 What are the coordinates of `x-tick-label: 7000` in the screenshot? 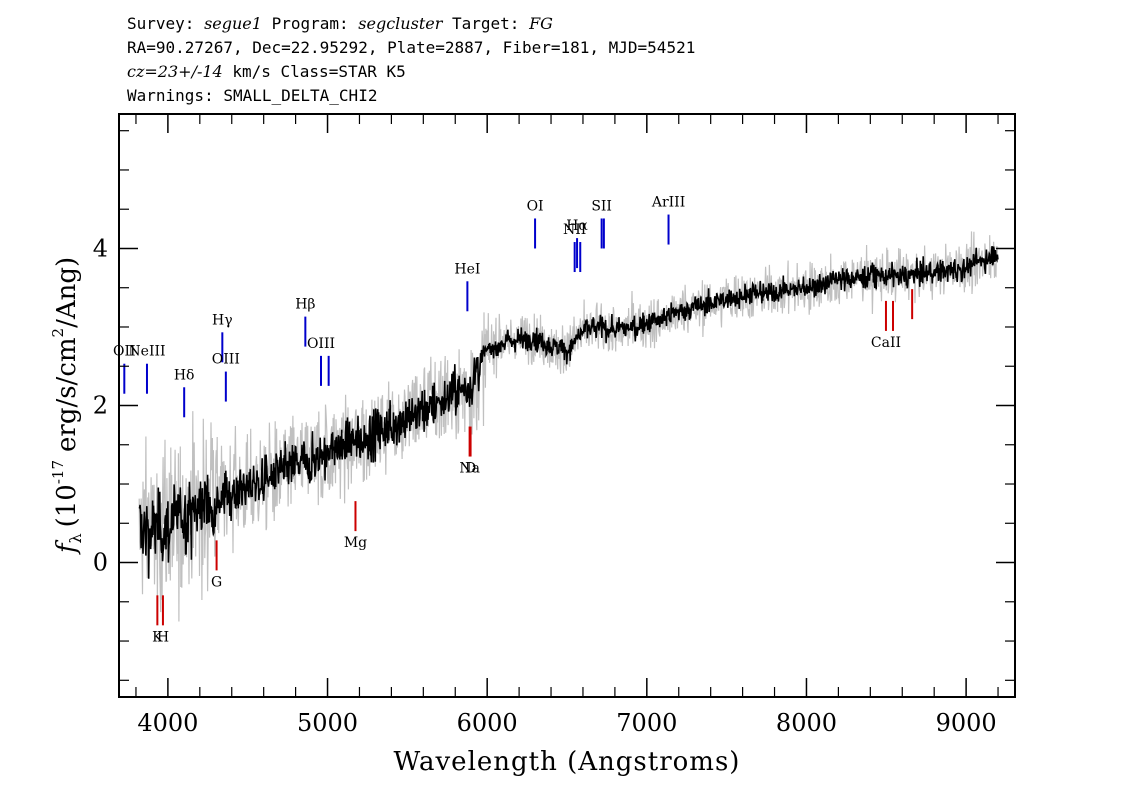 It's located at (646, 723).